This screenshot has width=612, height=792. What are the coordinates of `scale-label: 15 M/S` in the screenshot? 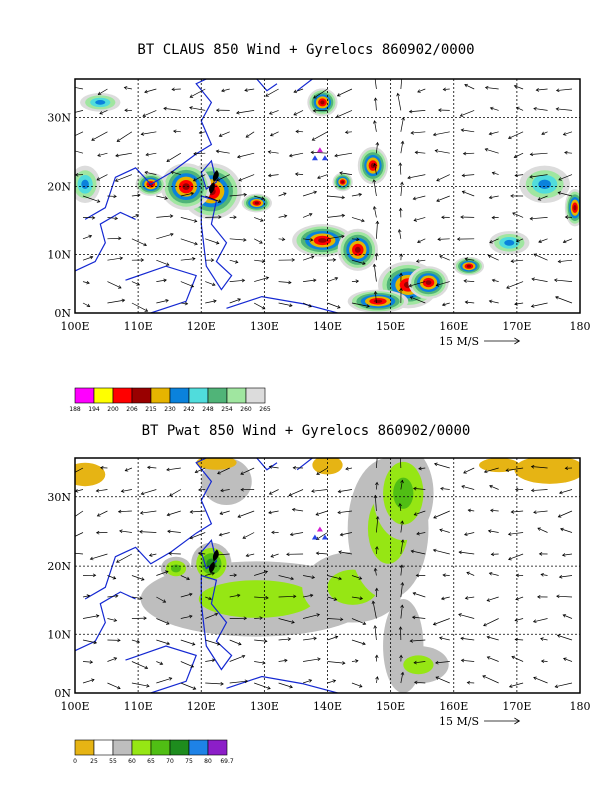 It's located at (459, 341).